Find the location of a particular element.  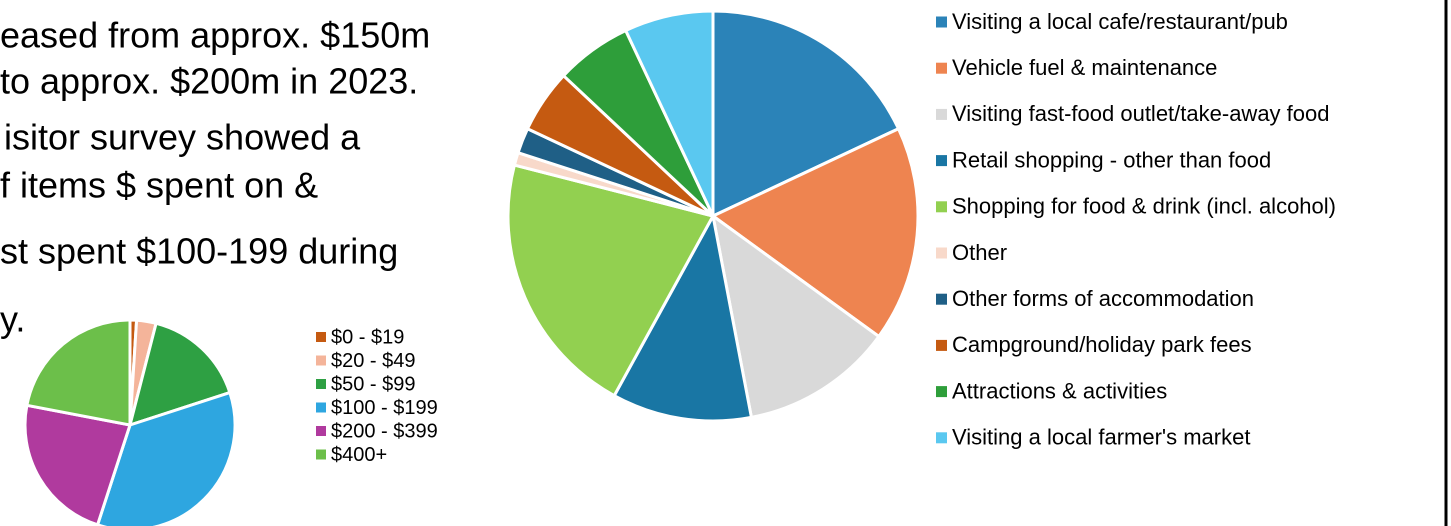

legend-label: $50 - $99 is located at coordinates (373, 384).